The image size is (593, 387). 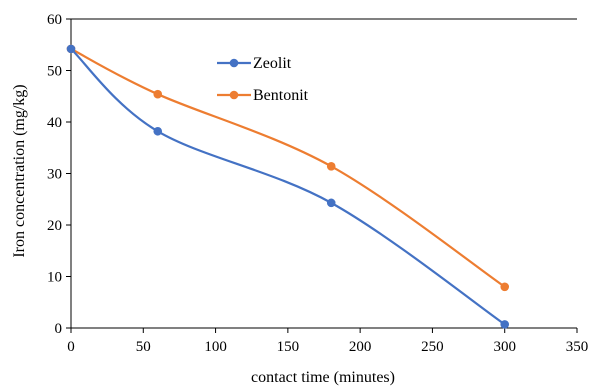 I want to click on y-tick-label: 50, so click(x=54, y=72).